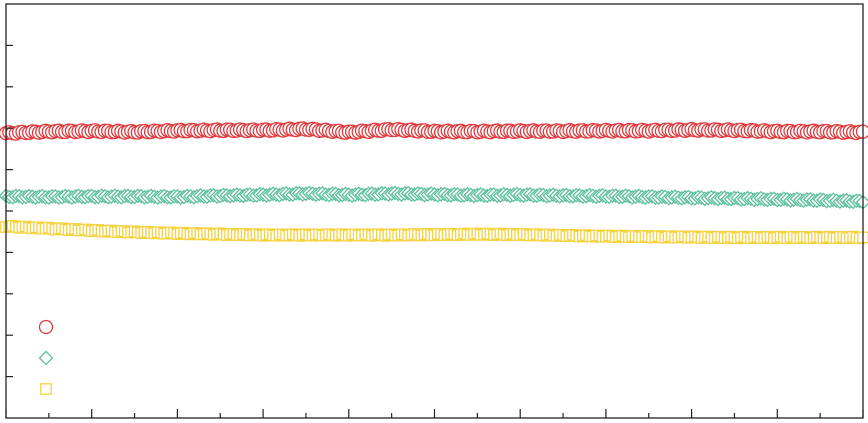 The width and height of the screenshot is (868, 423). What do you see at coordinates (434, 197) in the screenshot?
I see `series-diamond` at bounding box center [434, 197].